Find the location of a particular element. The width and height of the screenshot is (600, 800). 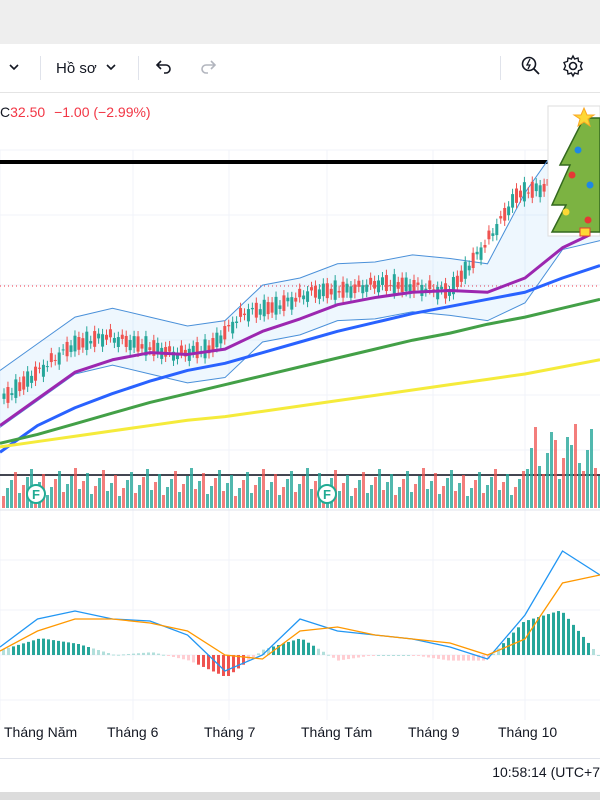

profile-dropdown: Hồ sơ is located at coordinates (86, 68).